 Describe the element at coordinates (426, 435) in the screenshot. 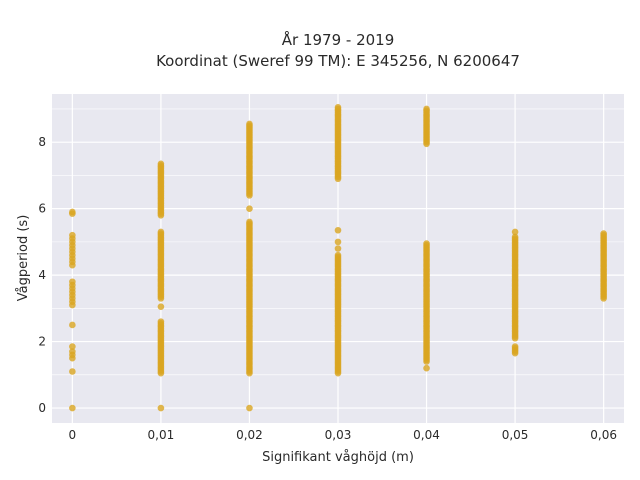

I see `x-tick-label: 0,04` at that location.